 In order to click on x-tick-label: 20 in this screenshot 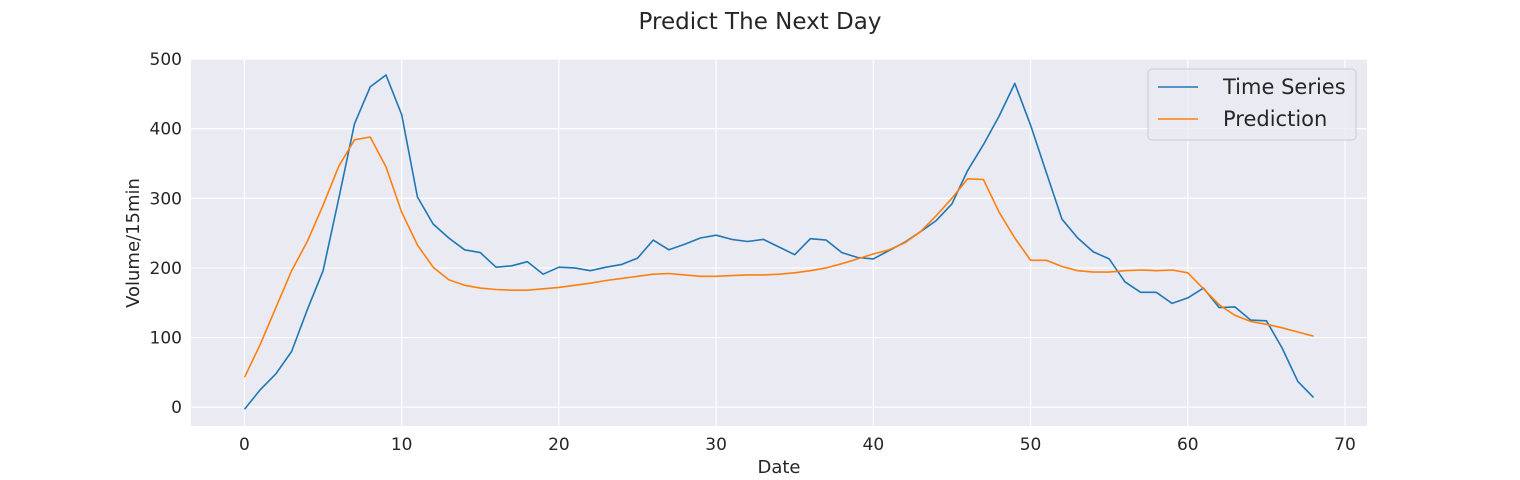, I will do `click(559, 445)`.